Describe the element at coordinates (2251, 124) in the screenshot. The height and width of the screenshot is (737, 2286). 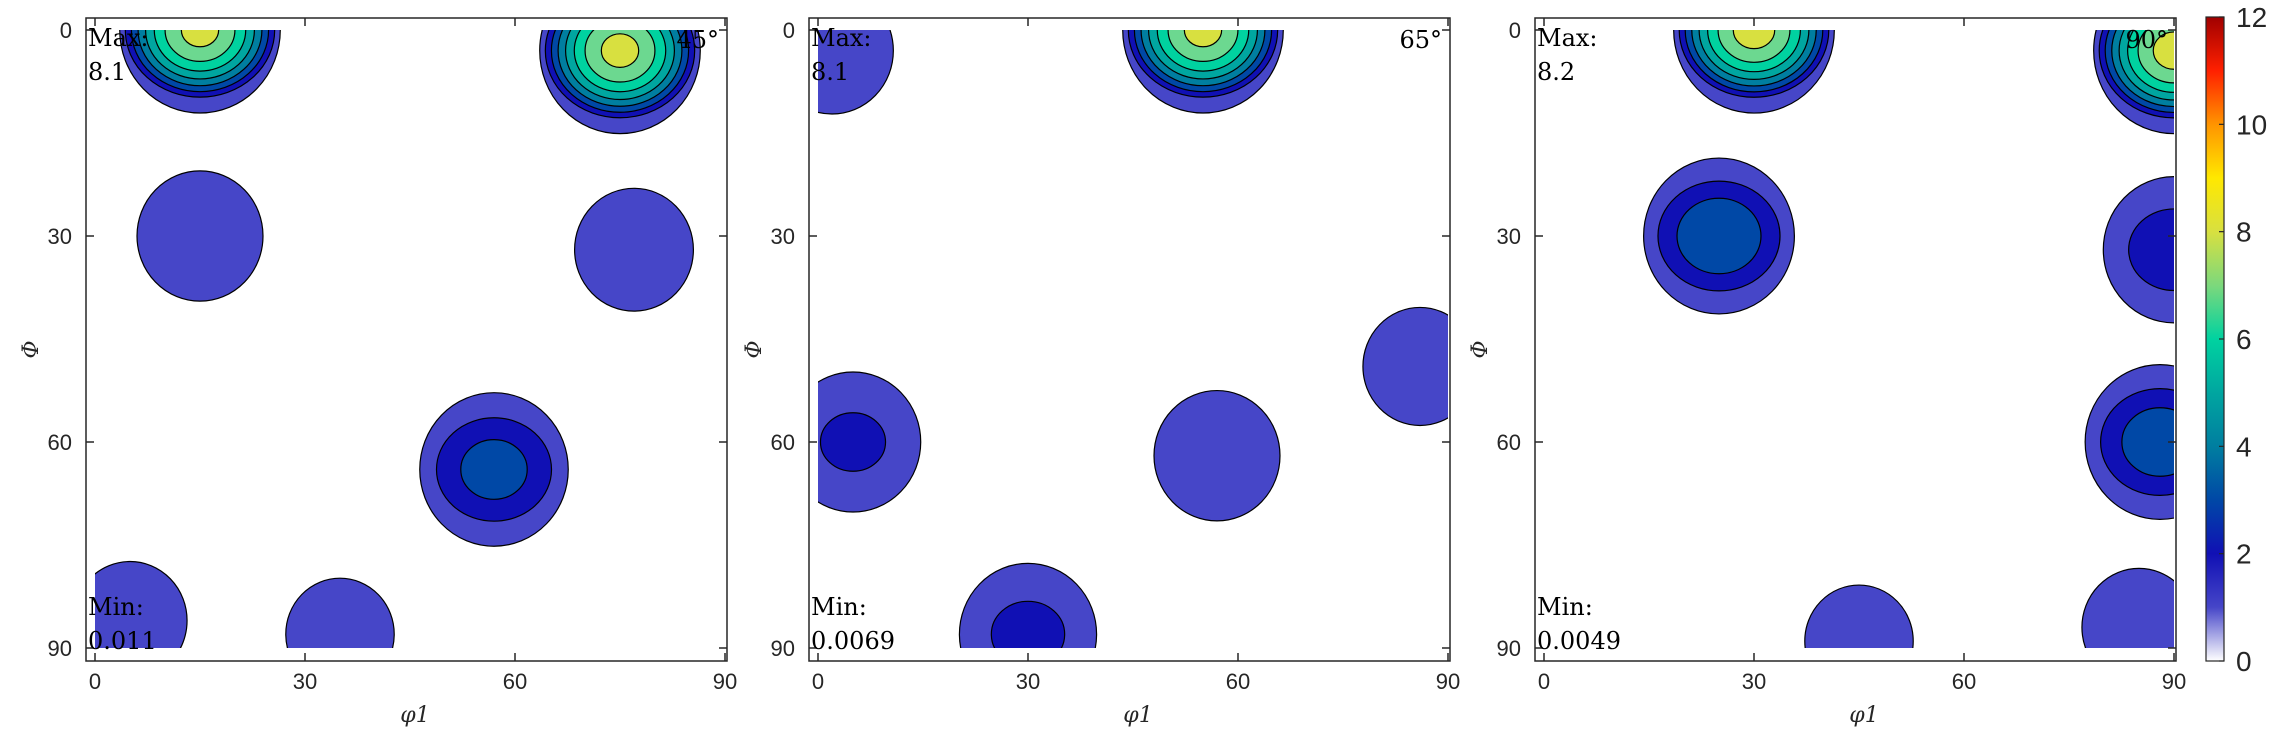
I see `colorbar-tick-label: 10` at that location.